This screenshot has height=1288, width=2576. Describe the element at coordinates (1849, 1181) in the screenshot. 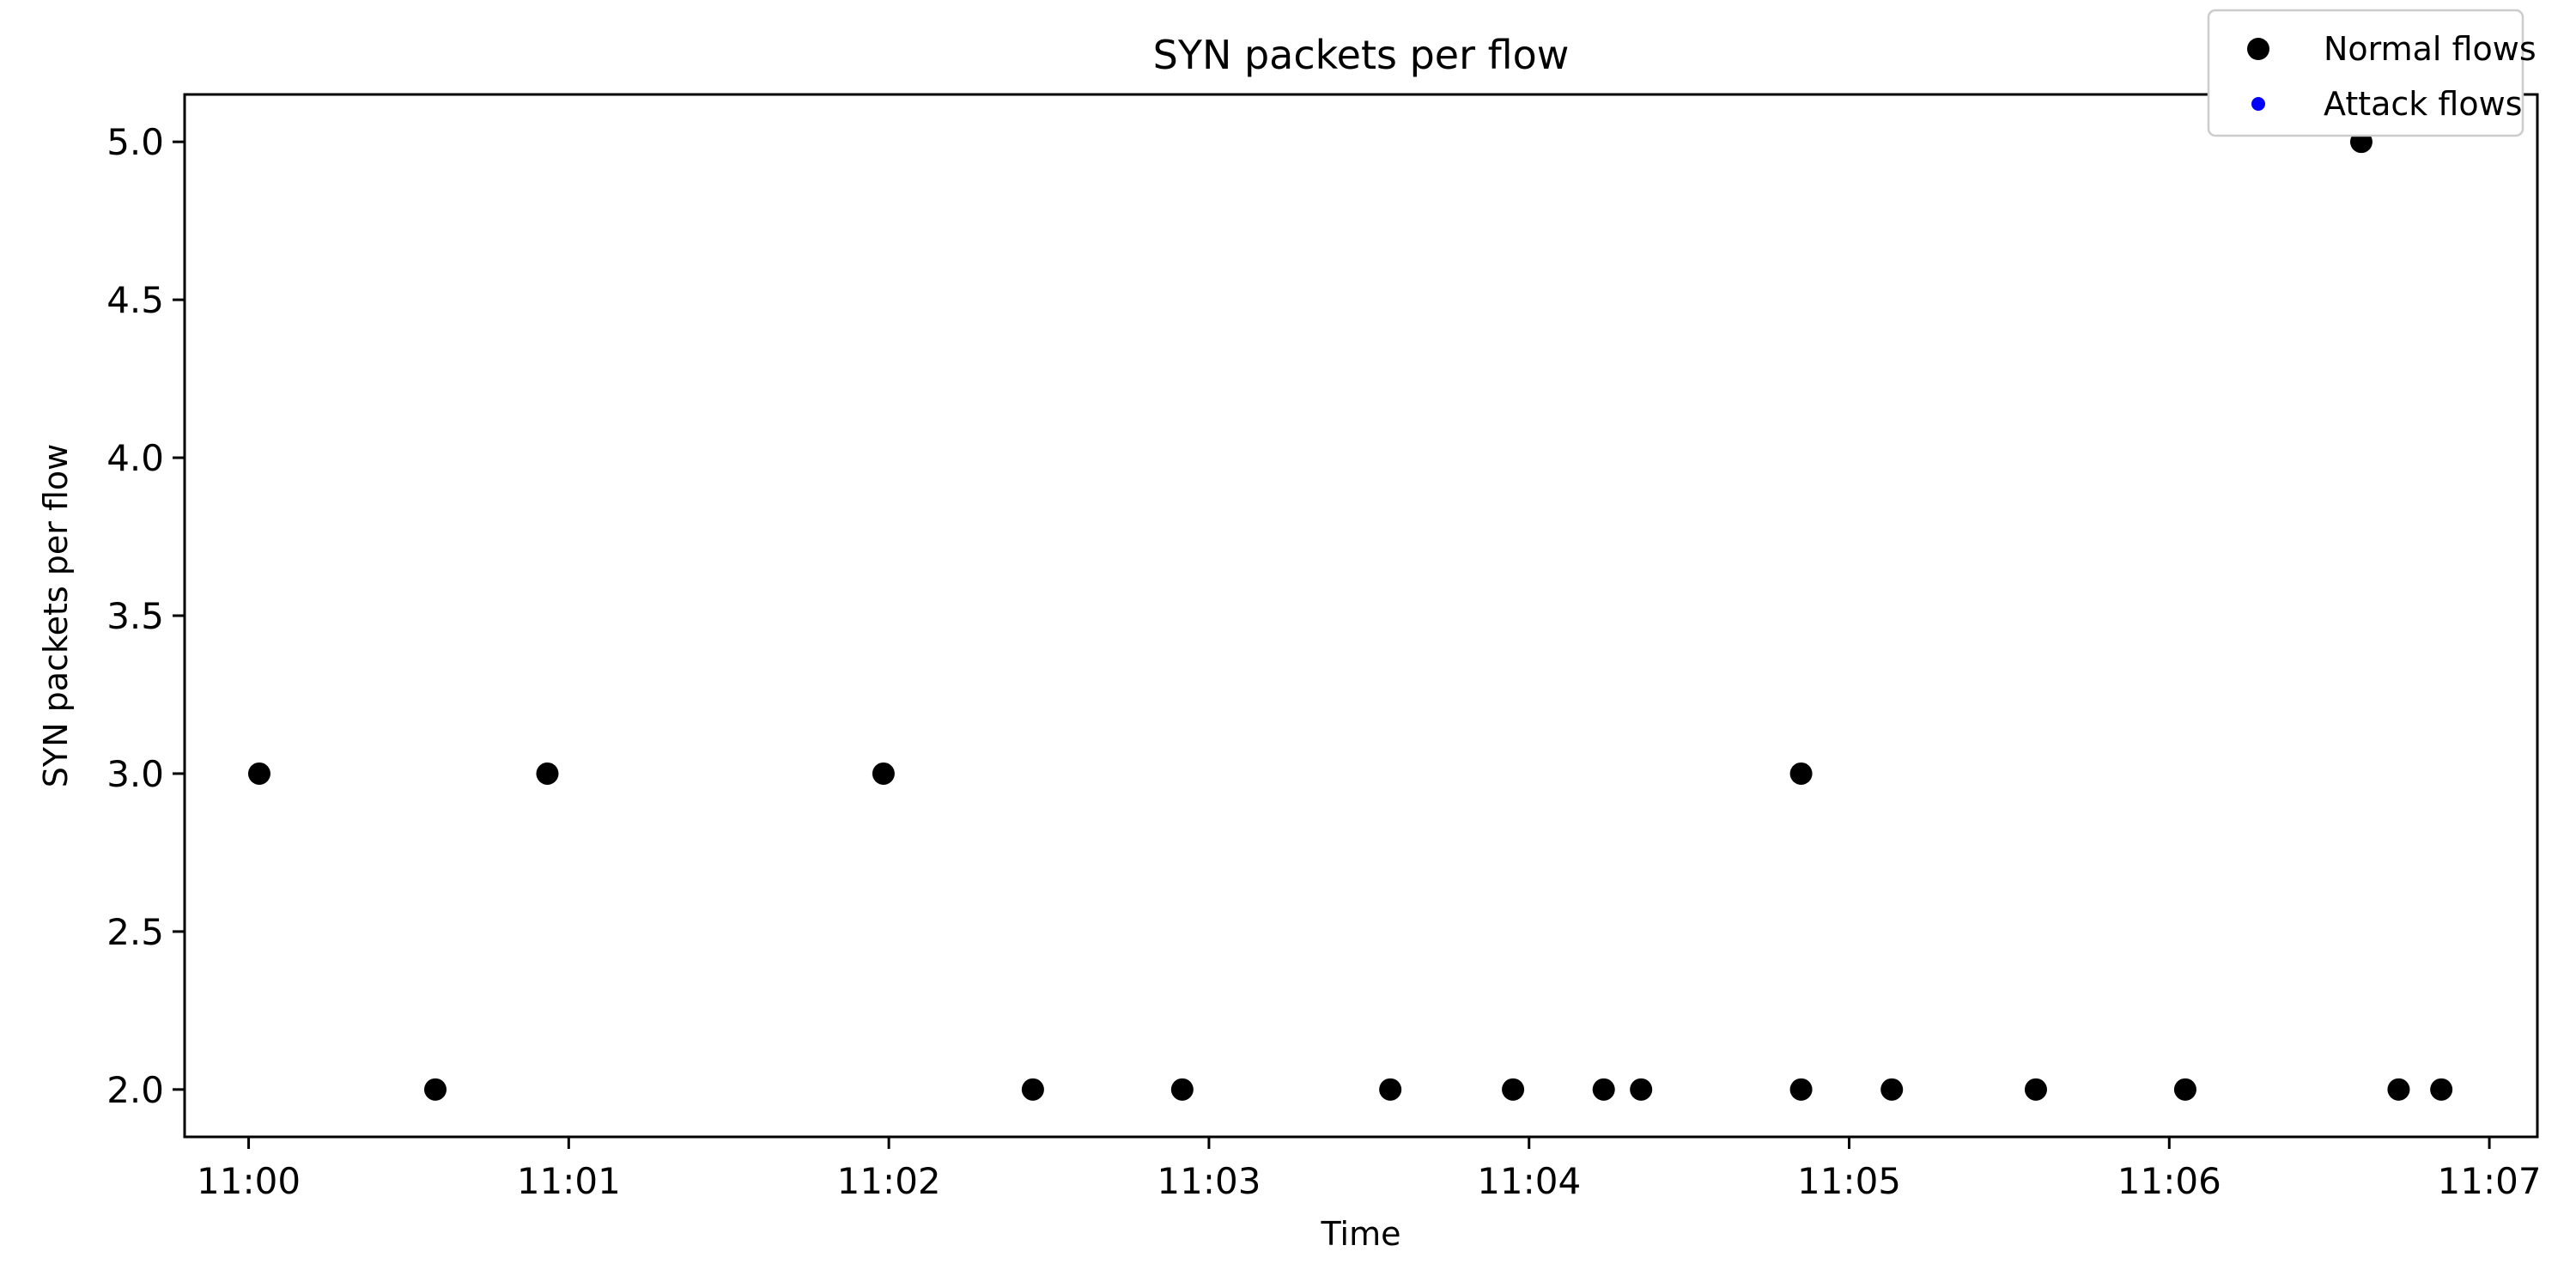

I see `x-tick-label: 11:05` at that location.